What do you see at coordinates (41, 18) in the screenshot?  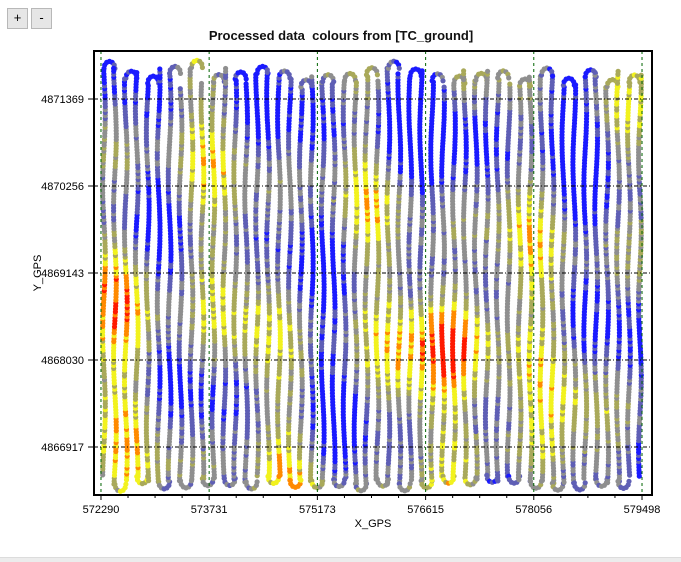 I see `zoom-out-button: -` at bounding box center [41, 18].